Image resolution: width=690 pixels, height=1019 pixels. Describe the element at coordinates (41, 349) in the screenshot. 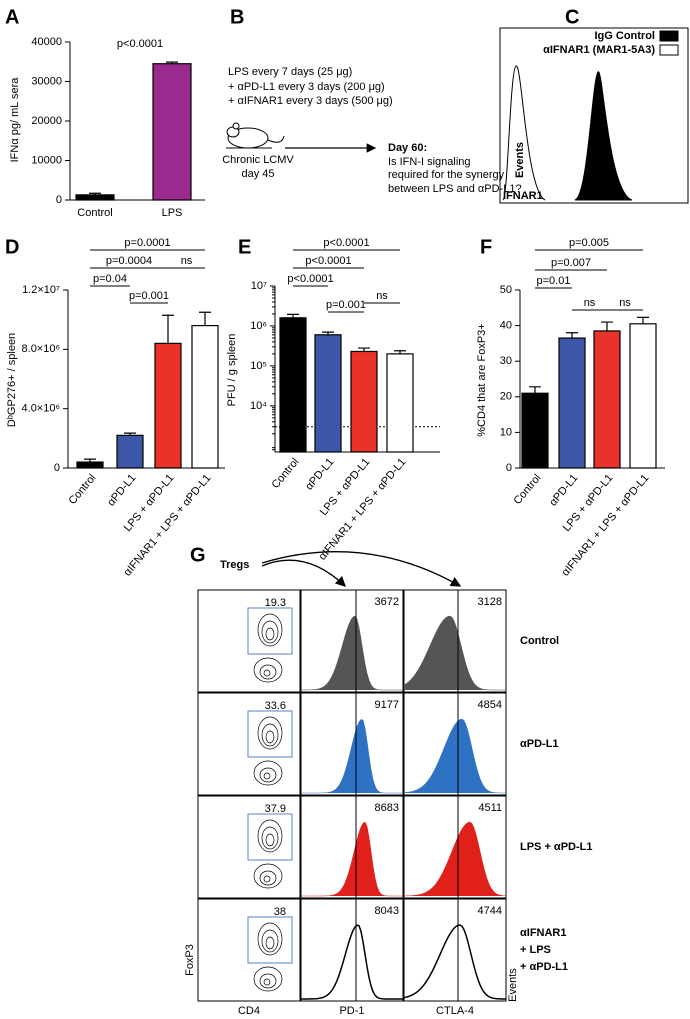

I see `y-tick-label: 8.0×10⁶` at that location.